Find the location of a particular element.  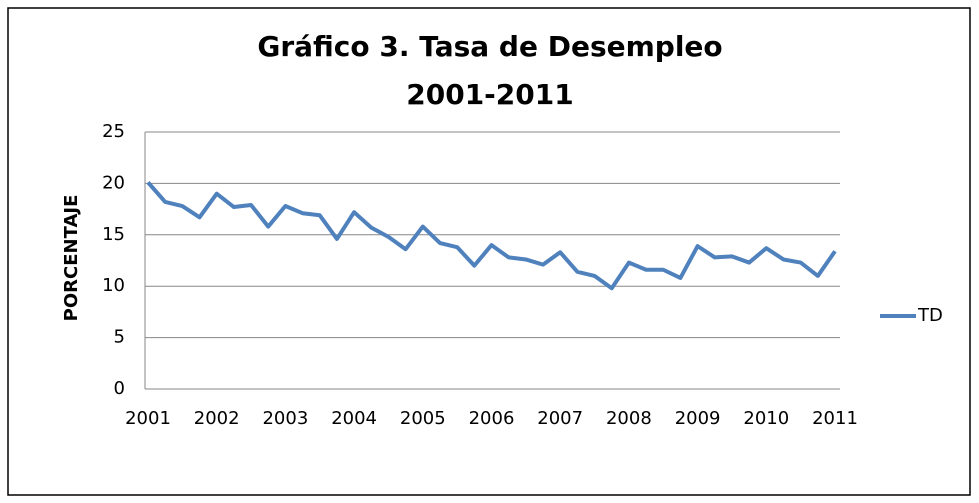

y-tick-label: 20 is located at coordinates (113, 182).